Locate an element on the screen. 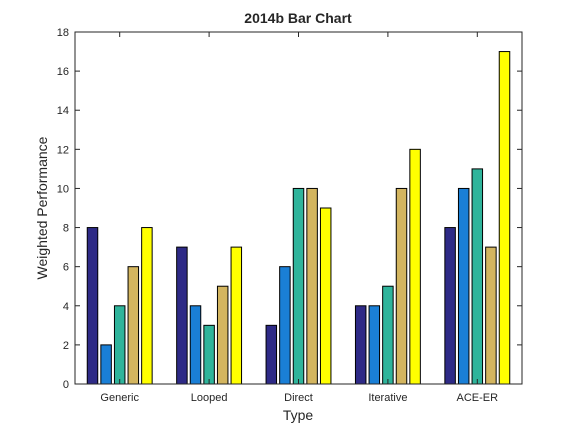  y-tick-label: 14 is located at coordinates (63, 111).